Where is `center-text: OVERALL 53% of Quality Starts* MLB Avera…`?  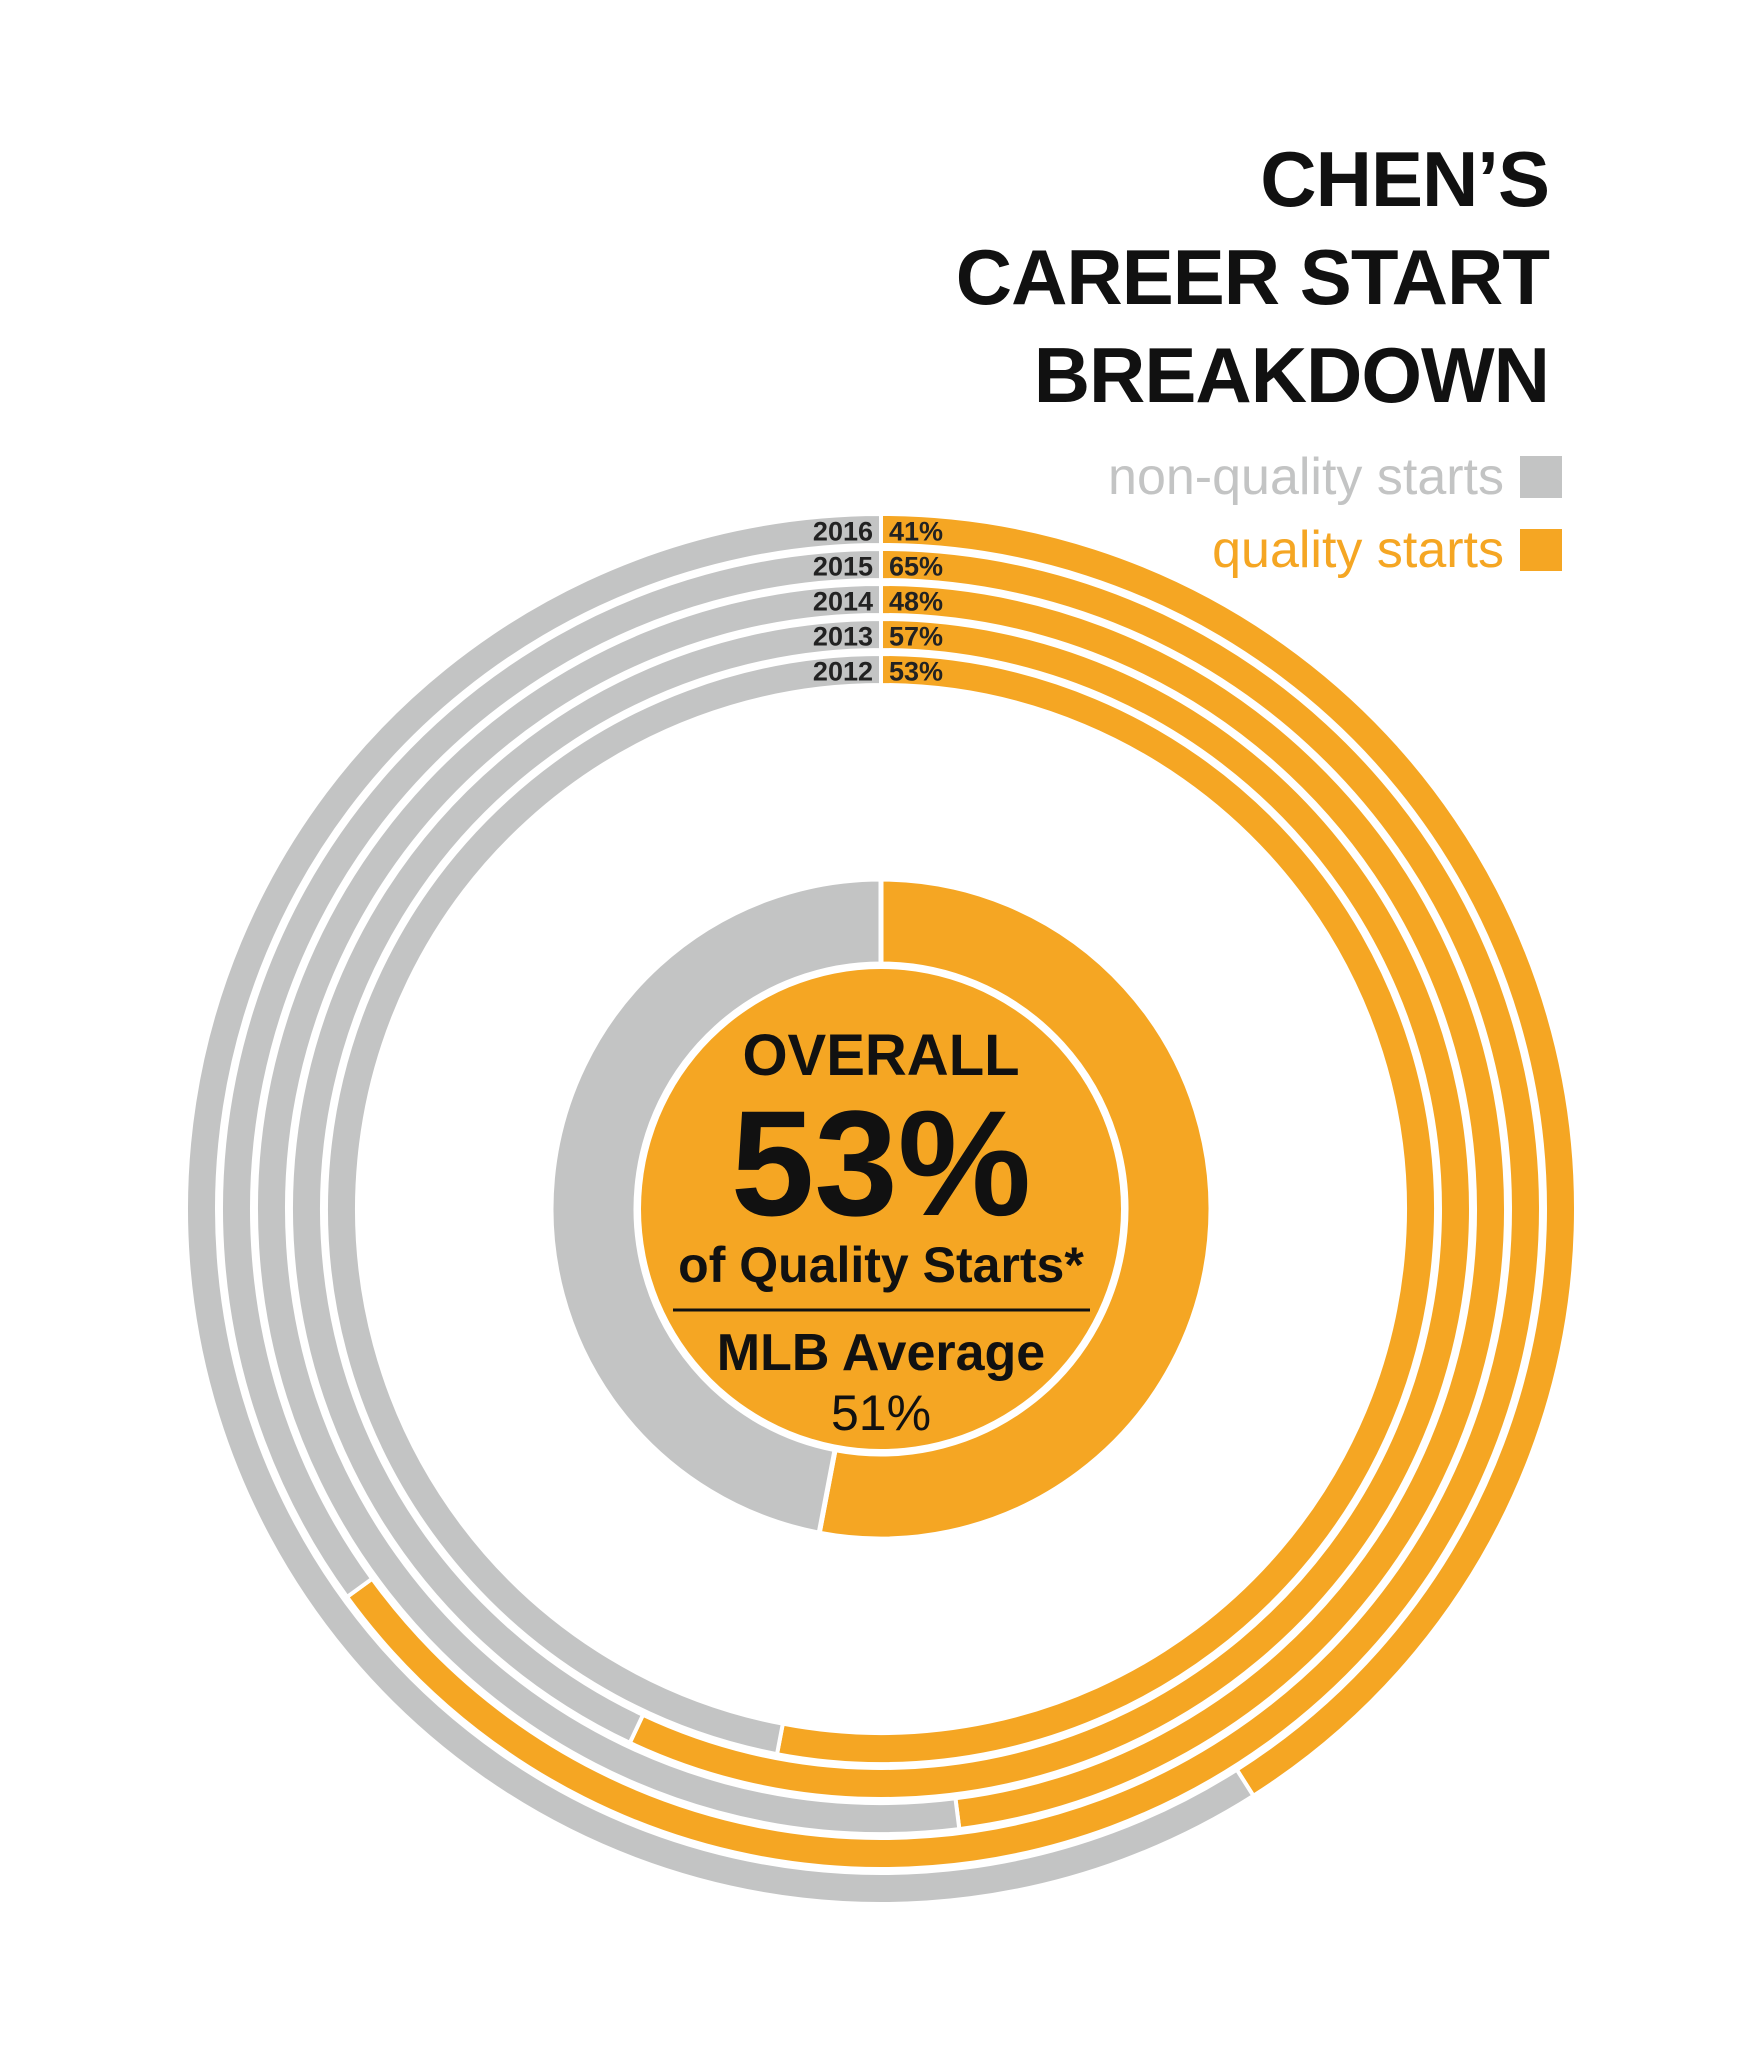
center-text: OVERALL 53% of Quality Starts* MLB Avera… is located at coordinates (881, 1232).